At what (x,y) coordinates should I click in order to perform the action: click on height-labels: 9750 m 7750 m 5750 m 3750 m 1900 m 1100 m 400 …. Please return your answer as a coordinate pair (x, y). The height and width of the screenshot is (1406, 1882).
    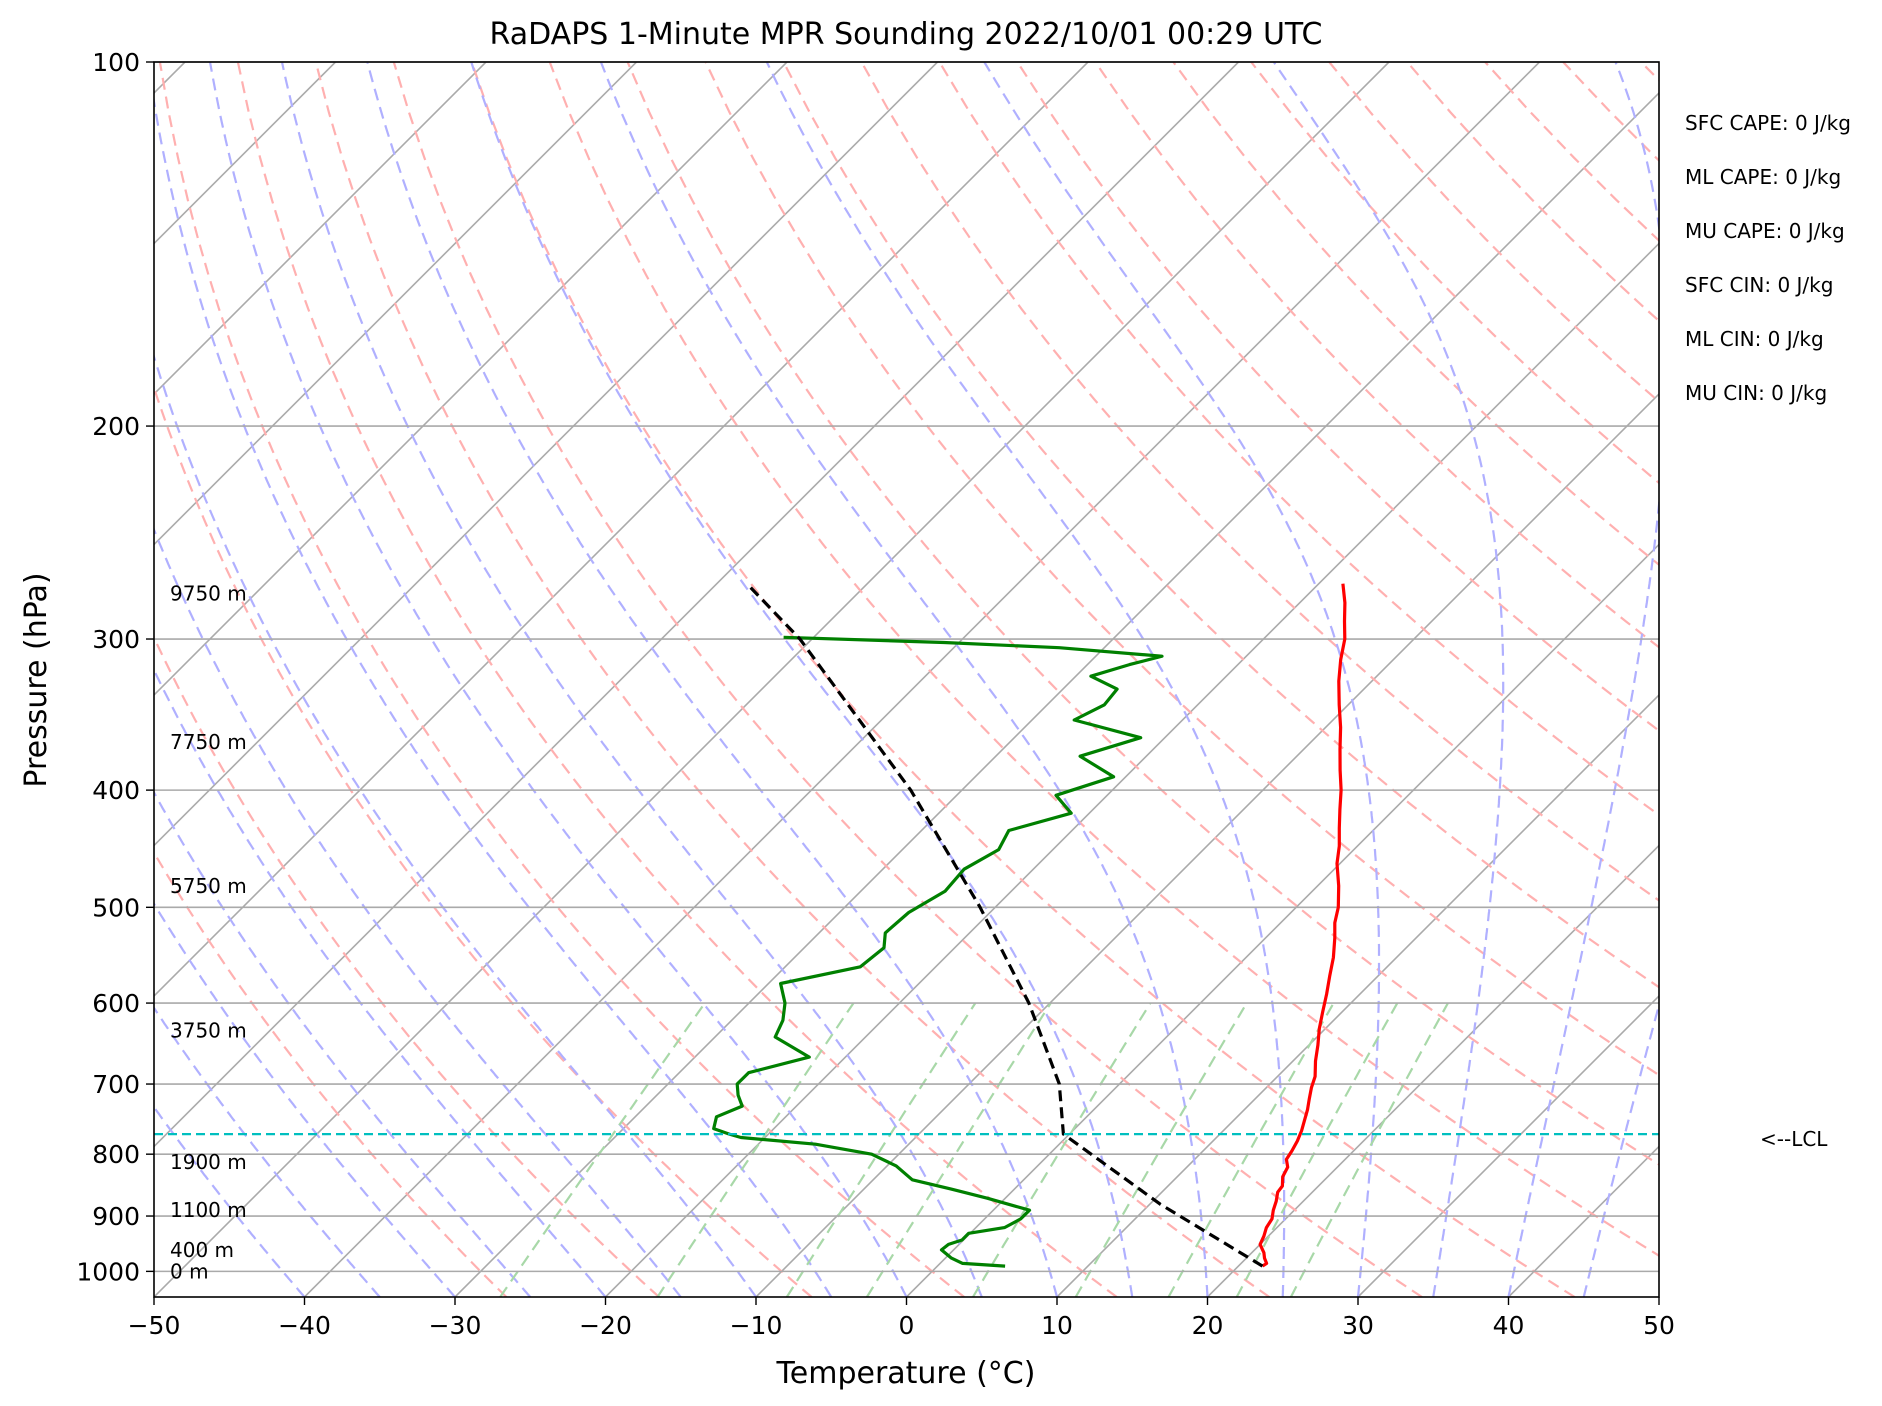
    Looking at the image, I should click on (208, 932).